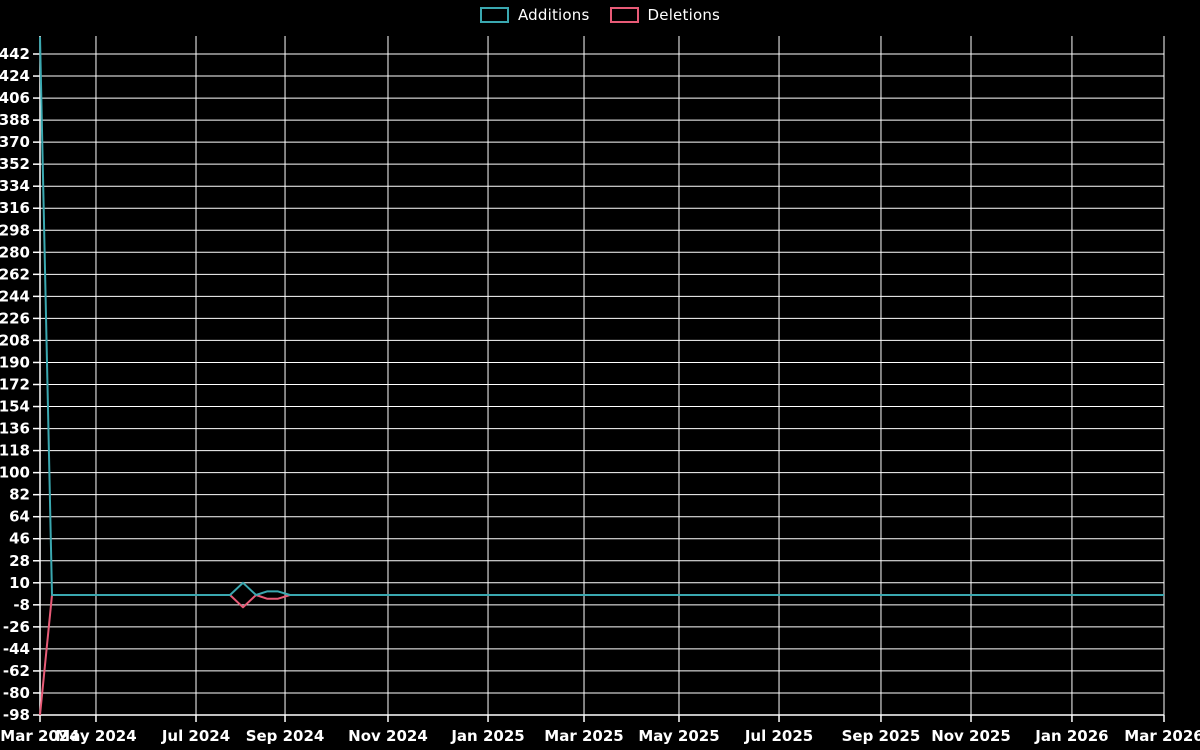  Describe the element at coordinates (15, 451) in the screenshot. I see `y-tick-label: 118` at that location.